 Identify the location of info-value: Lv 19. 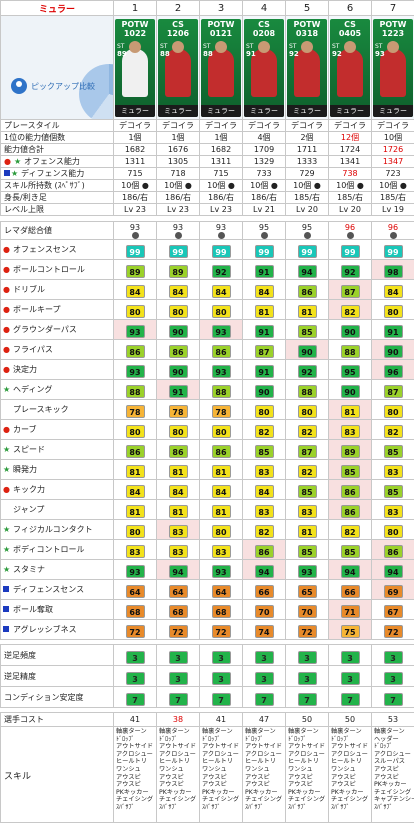
(393, 210).